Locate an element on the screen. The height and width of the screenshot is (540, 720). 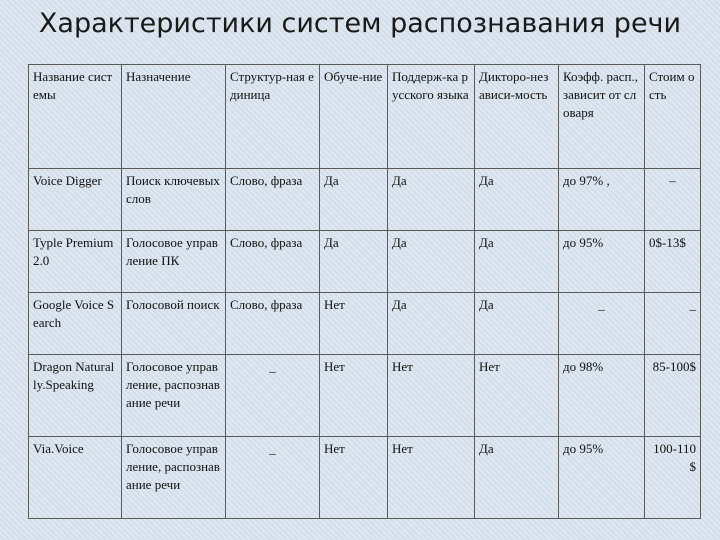
header-purpose: Назначение is located at coordinates (173, 116).